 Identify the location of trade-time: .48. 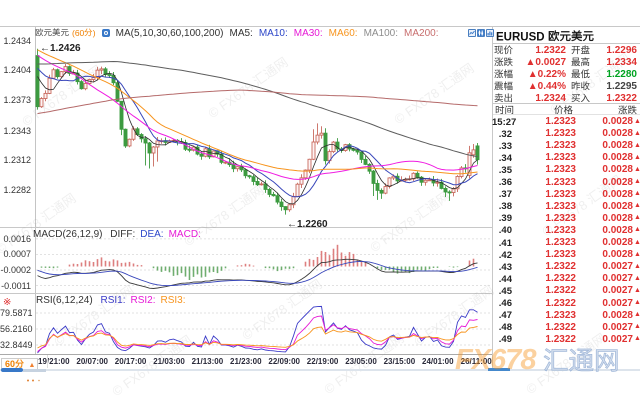
(505, 328).